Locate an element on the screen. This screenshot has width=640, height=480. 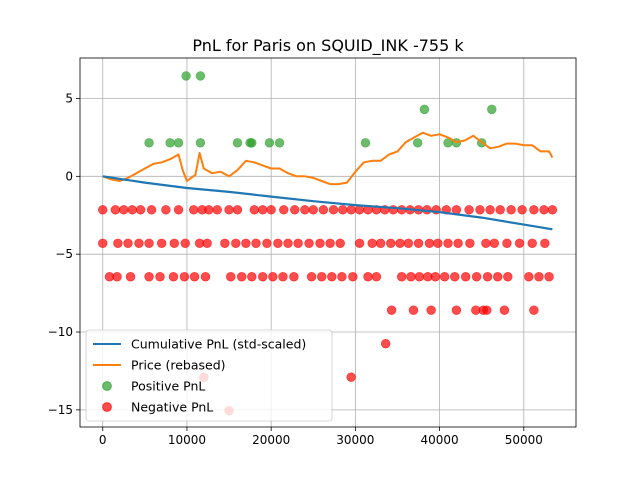
legend-label: Negative PnL is located at coordinates (172, 407).